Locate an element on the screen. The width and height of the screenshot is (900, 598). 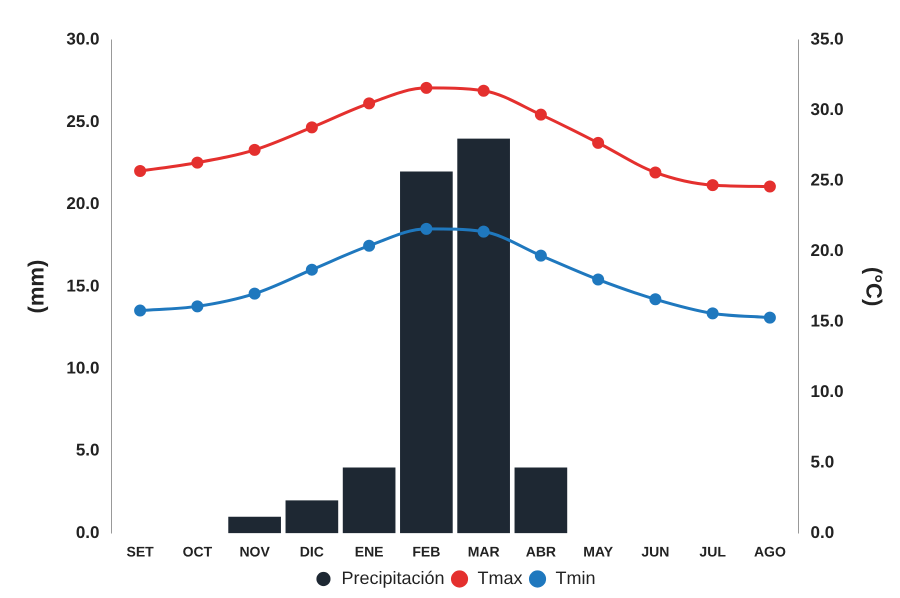
y2-axis-title: (°C) is located at coordinates (874, 286).